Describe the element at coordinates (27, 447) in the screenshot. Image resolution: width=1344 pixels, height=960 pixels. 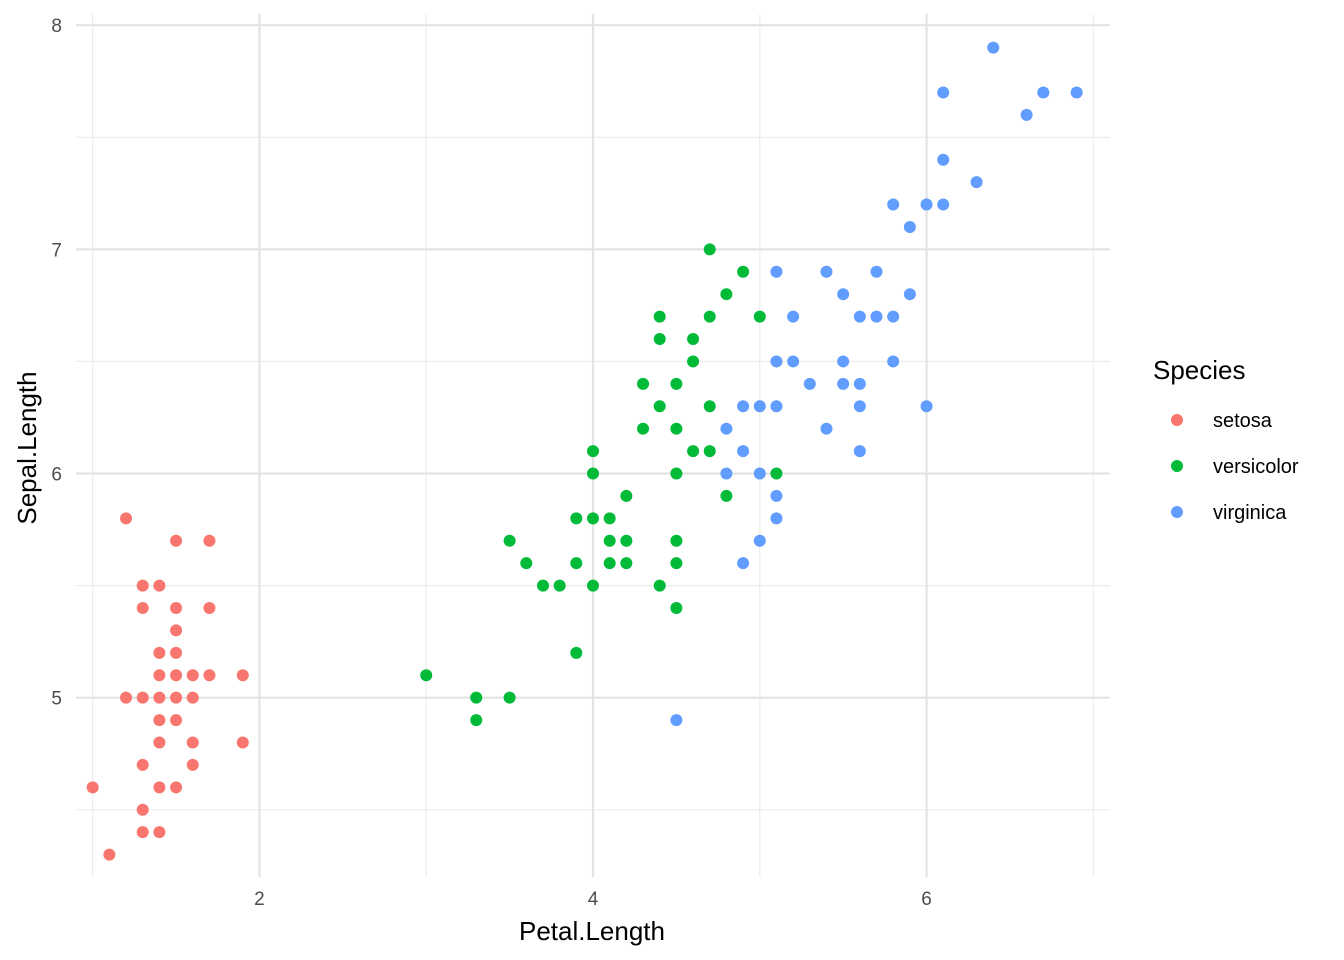
I see `y-axis-title: Sepal.Length` at that location.